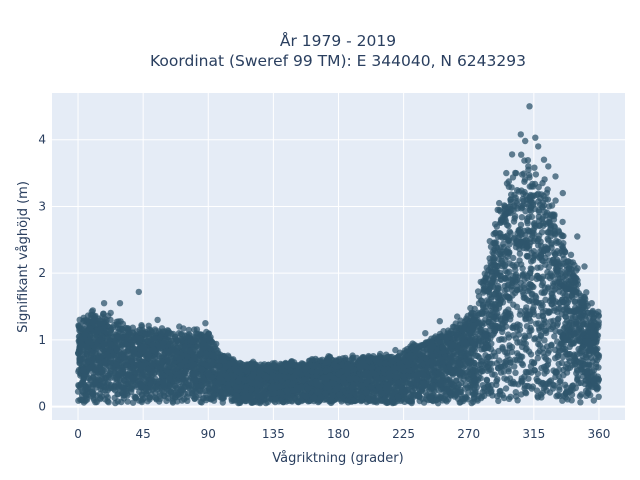 Image resolution: width=640 pixels, height=480 pixels. Describe the element at coordinates (338, 40) in the screenshot. I see `chart-title-line1: År 1979 - 2019` at that location.